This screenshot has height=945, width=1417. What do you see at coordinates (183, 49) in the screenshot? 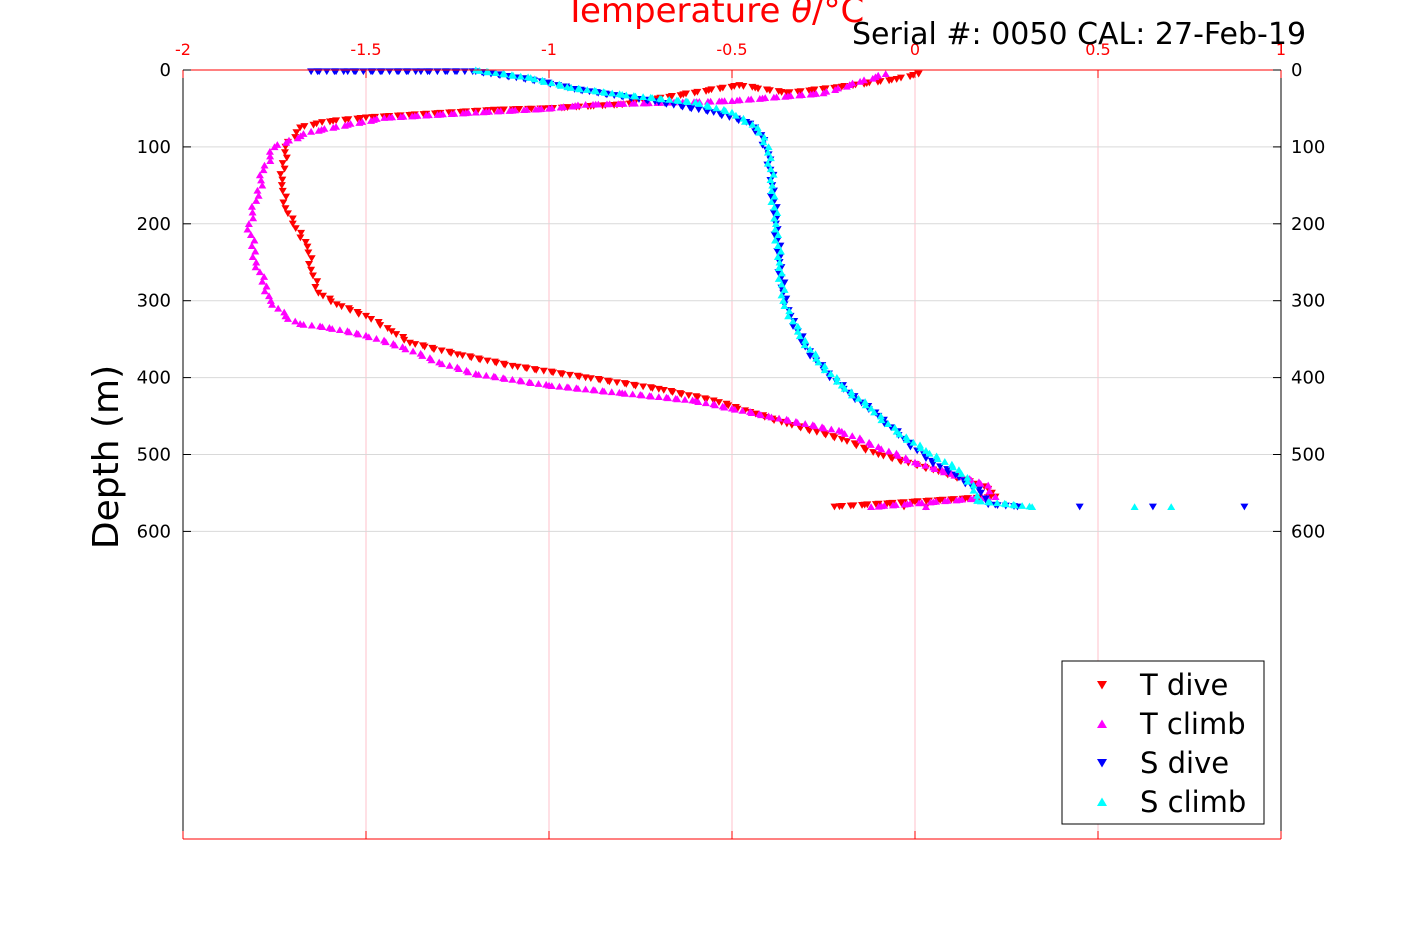
I see `x-tick-label: -2` at bounding box center [183, 49].